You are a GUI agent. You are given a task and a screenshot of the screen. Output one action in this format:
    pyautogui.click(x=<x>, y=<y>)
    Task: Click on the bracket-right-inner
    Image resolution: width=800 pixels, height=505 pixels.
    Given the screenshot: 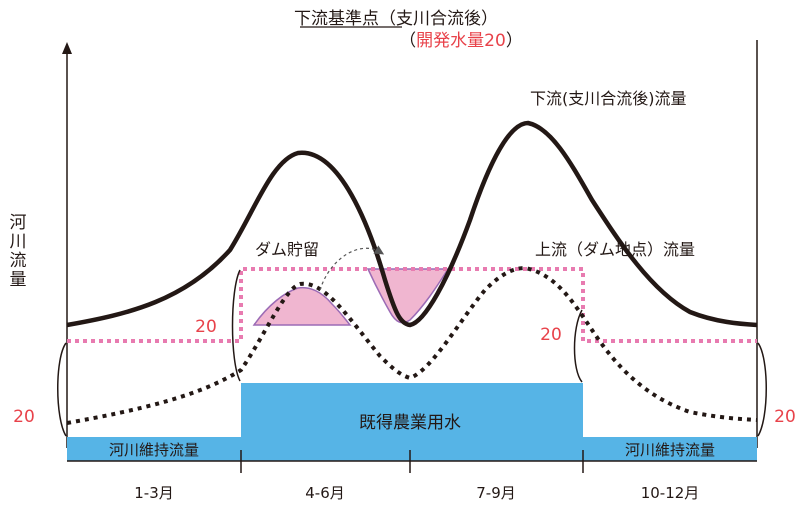 What is the action you would take?
    pyautogui.click(x=578, y=346)
    